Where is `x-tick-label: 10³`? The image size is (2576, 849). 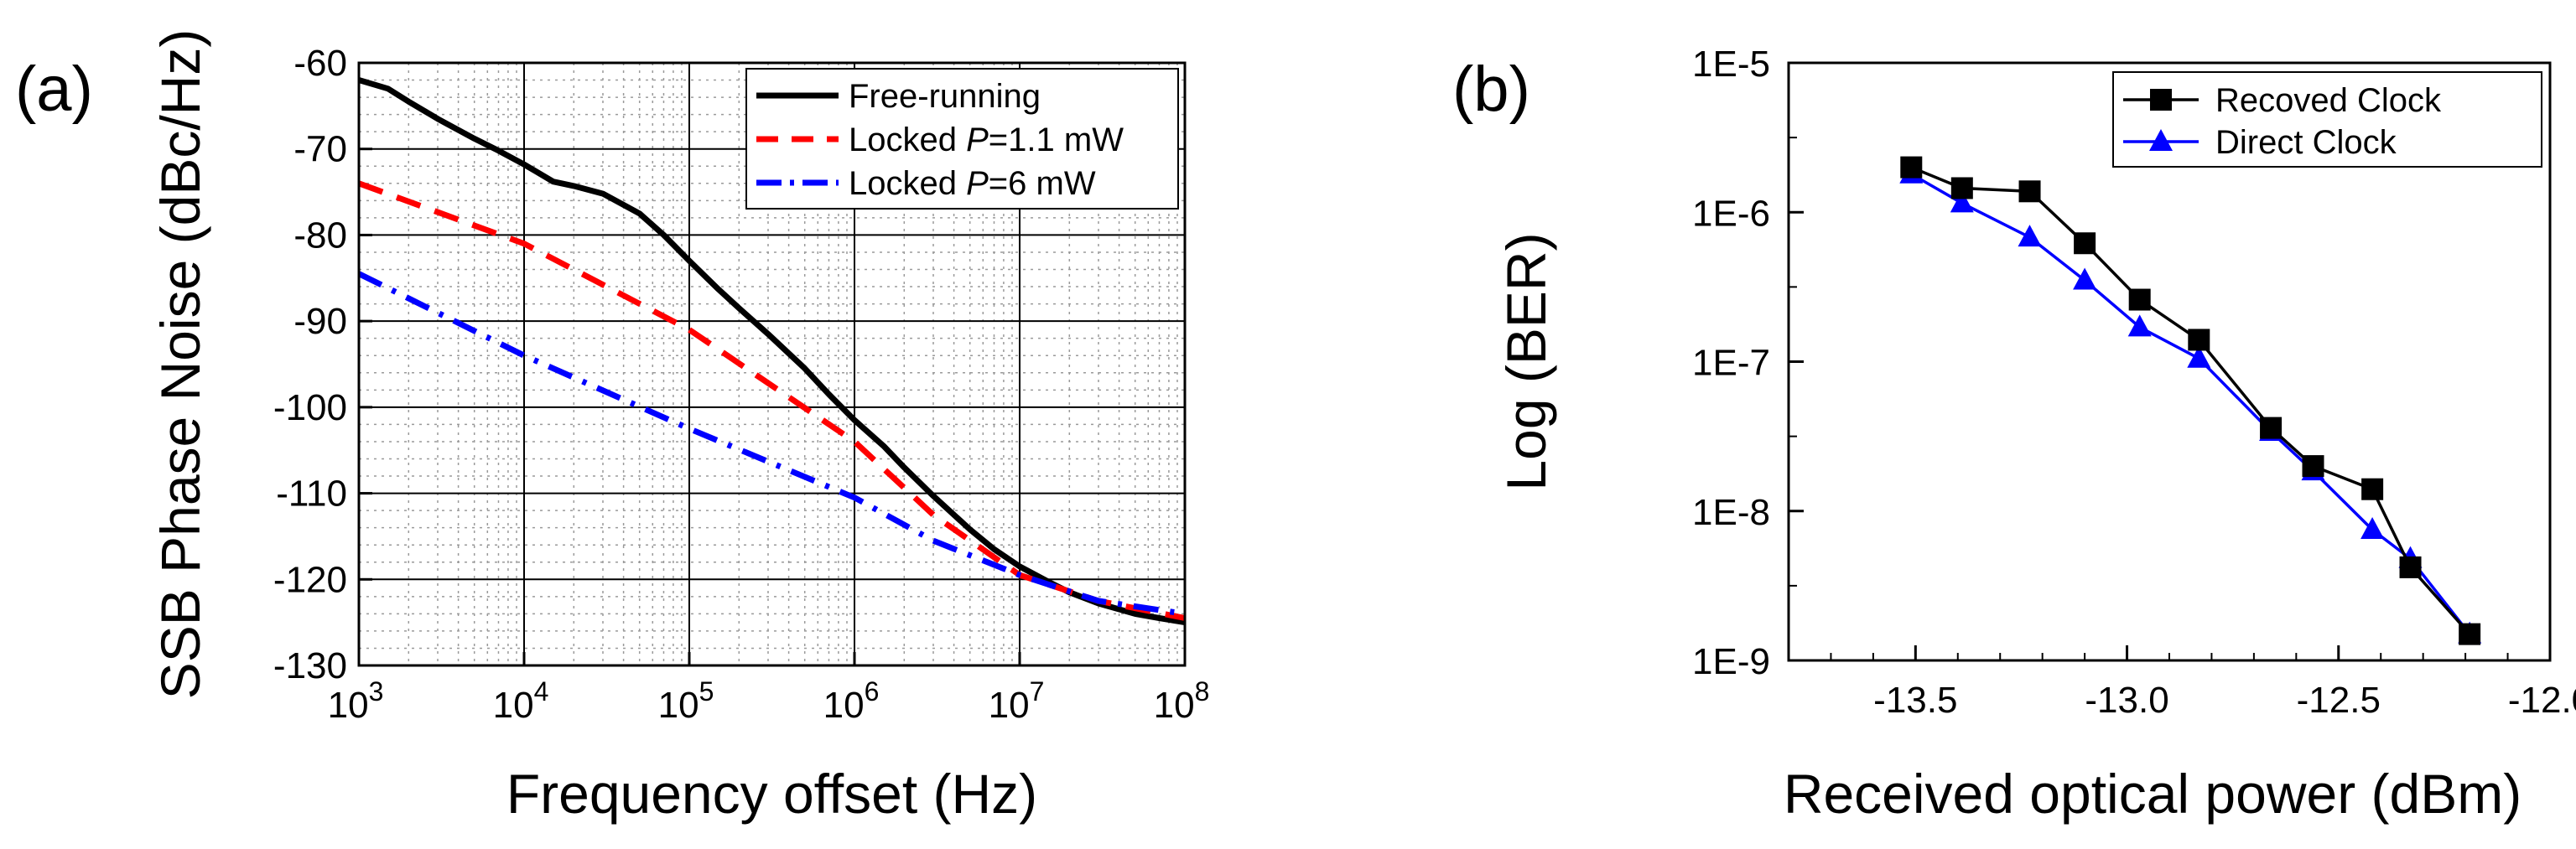
x-tick-label: 10³ is located at coordinates (356, 701).